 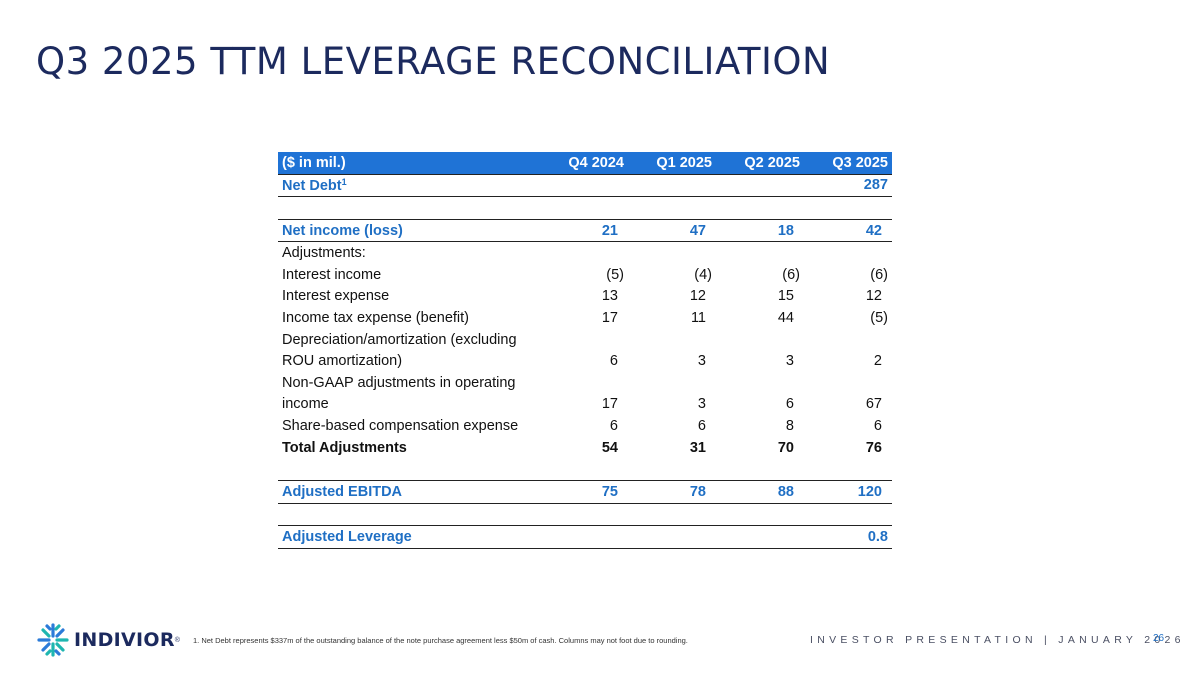 What do you see at coordinates (785, 317) in the screenshot?
I see `income-tax-q2-2025: 44` at bounding box center [785, 317].